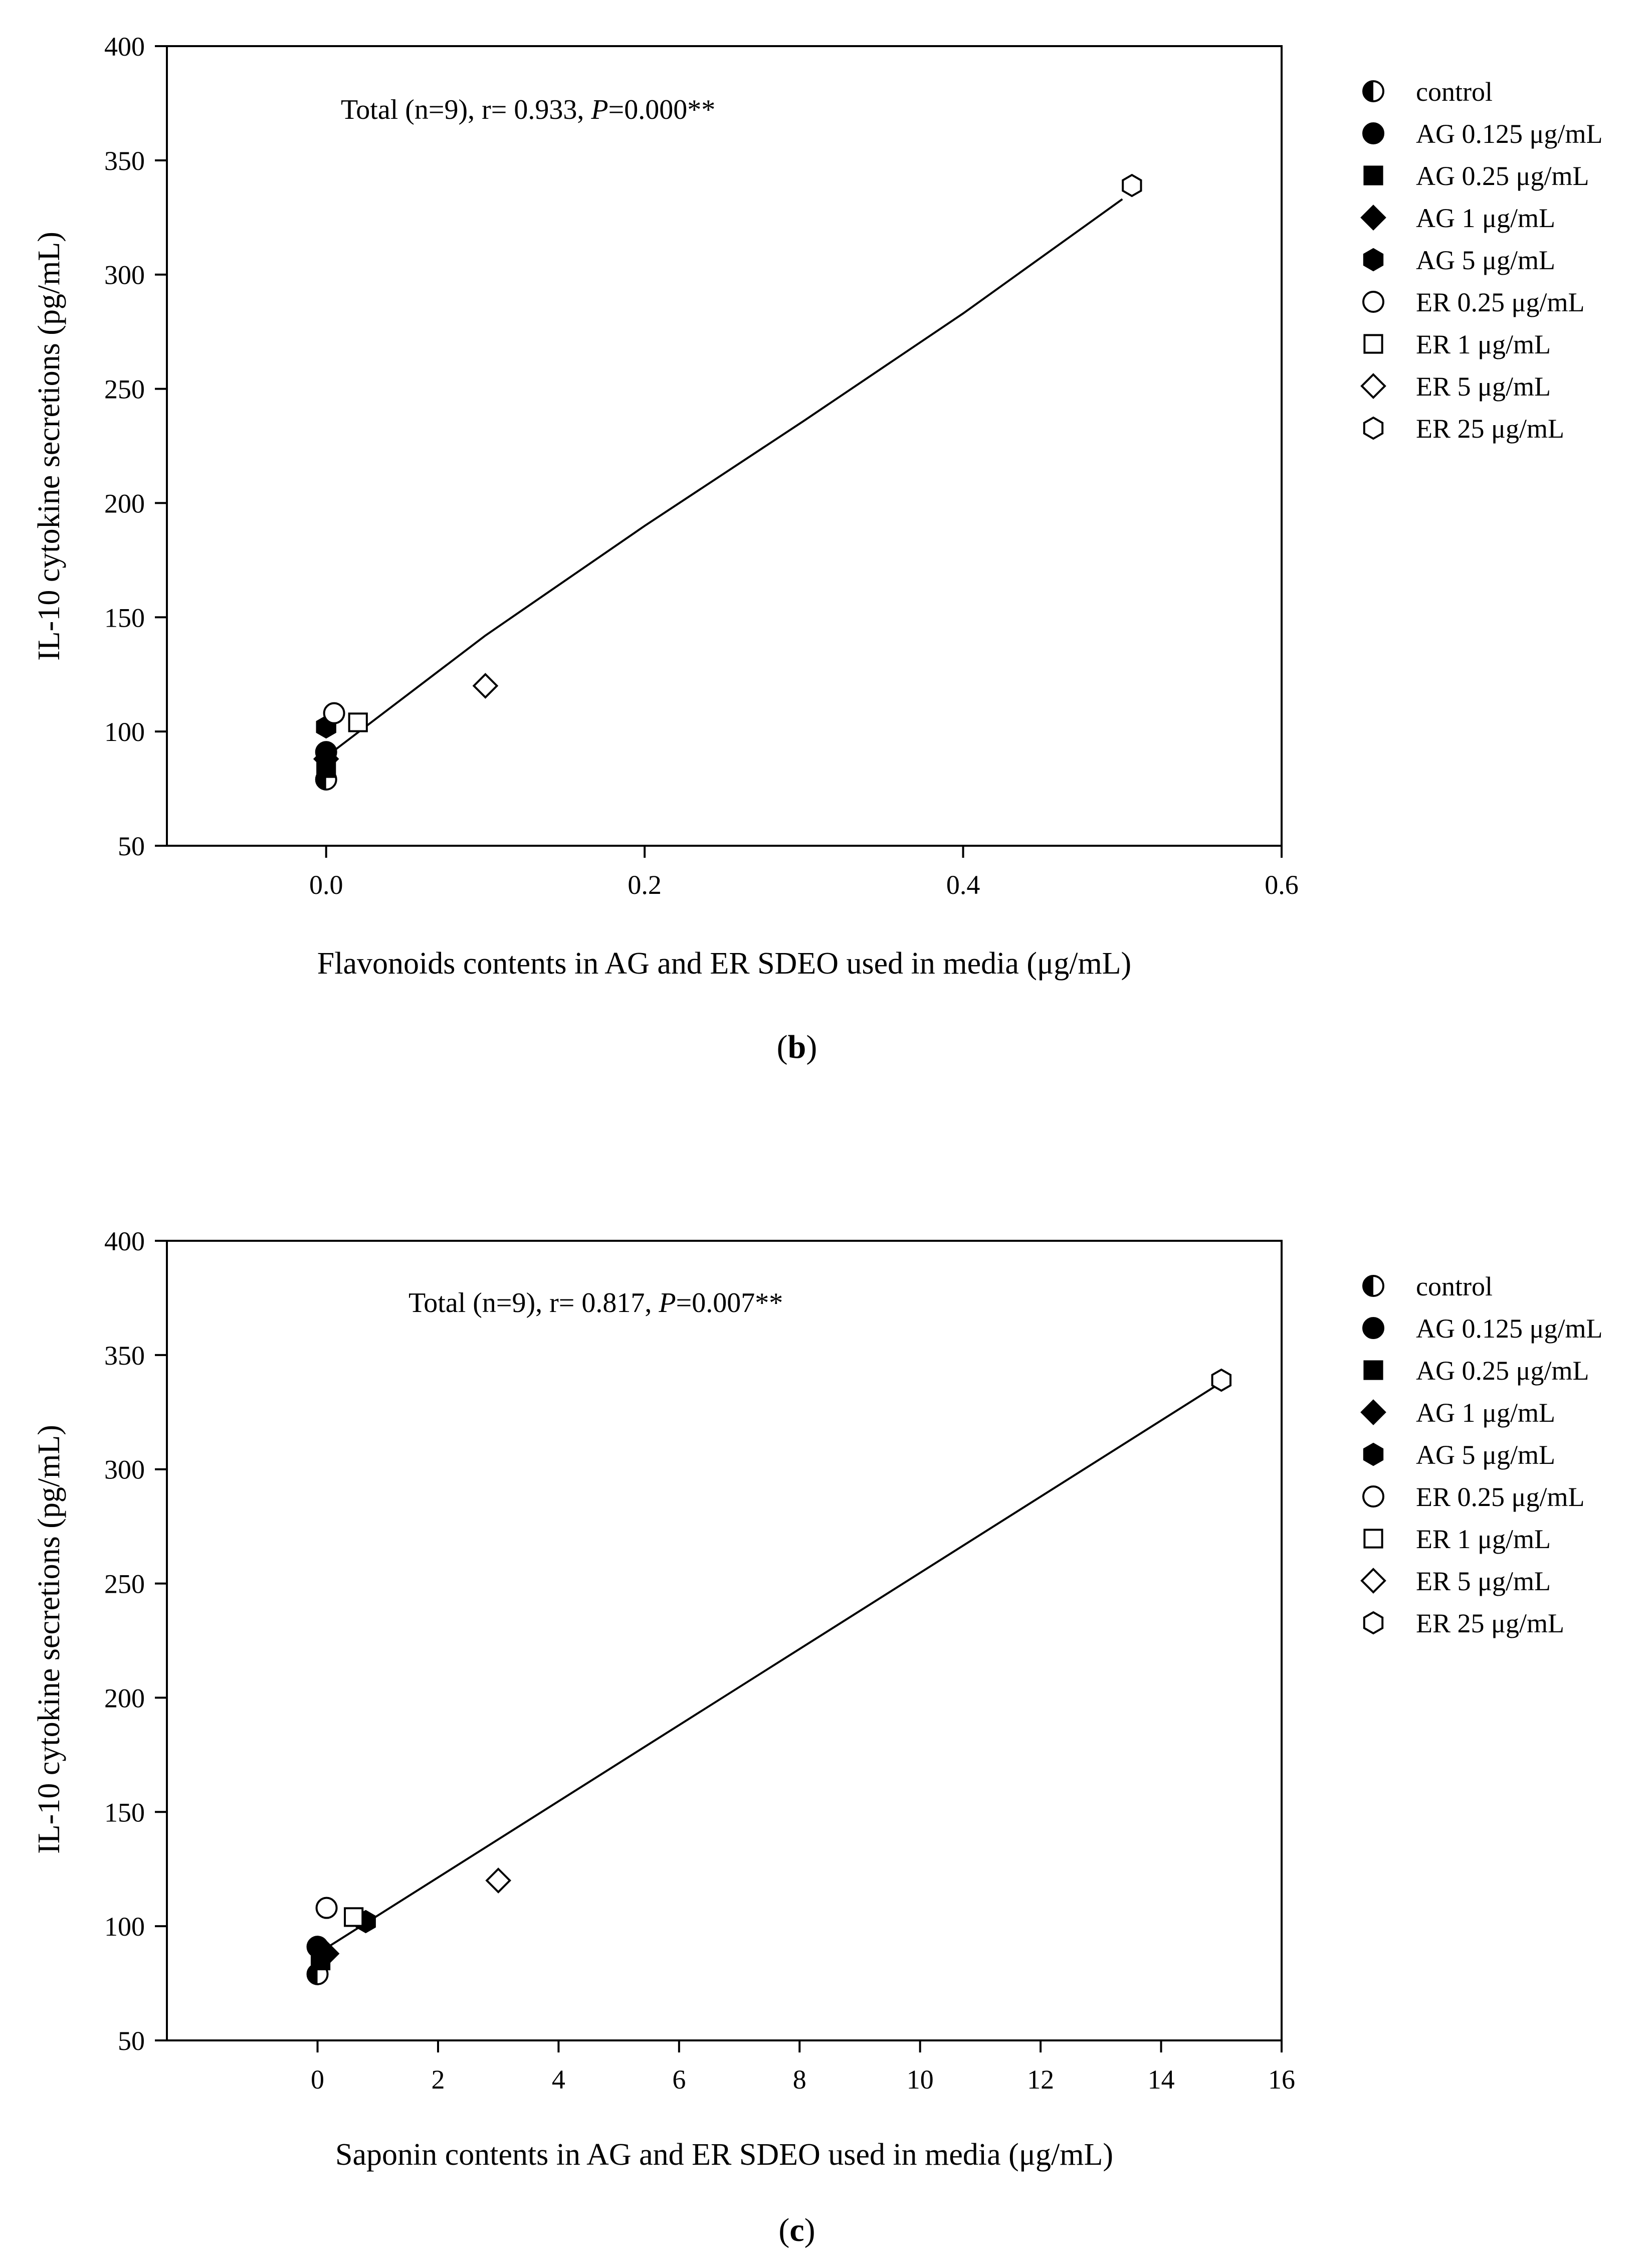 The width and height of the screenshot is (1652, 2258). Describe the element at coordinates (317, 2079) in the screenshot. I see `x-tick-label: 0` at that location.